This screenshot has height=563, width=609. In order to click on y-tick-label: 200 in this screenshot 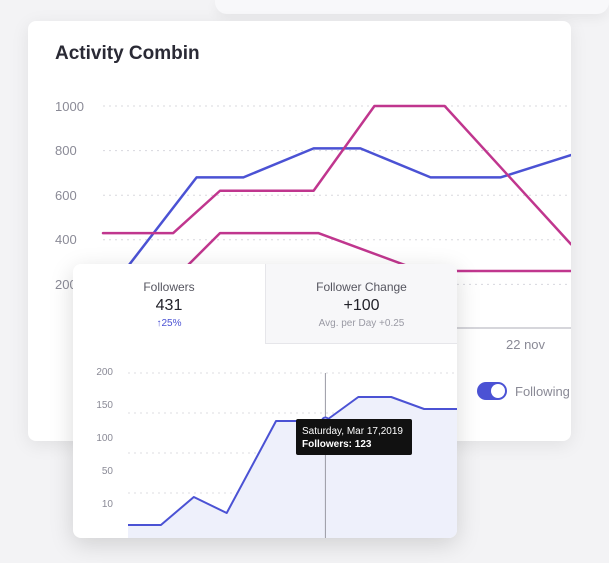, I will do `click(66, 284)`.